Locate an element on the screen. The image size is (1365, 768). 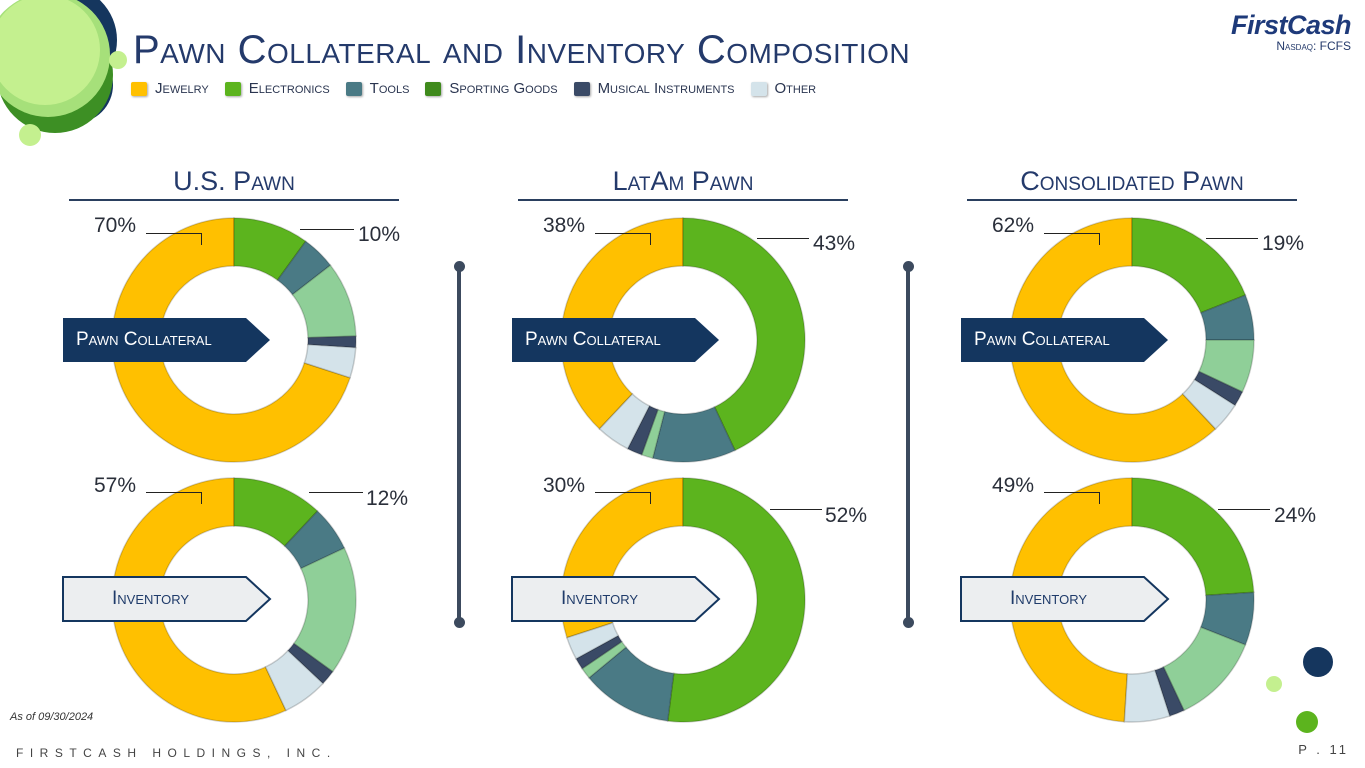
legend-label: Jewelry is located at coordinates (182, 88).